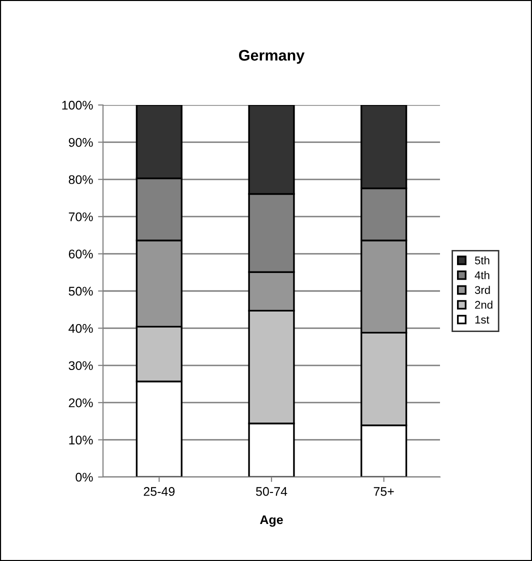 This screenshot has height=561, width=532. Describe the element at coordinates (80, 179) in the screenshot. I see `y-tick-label: 80%` at that location.